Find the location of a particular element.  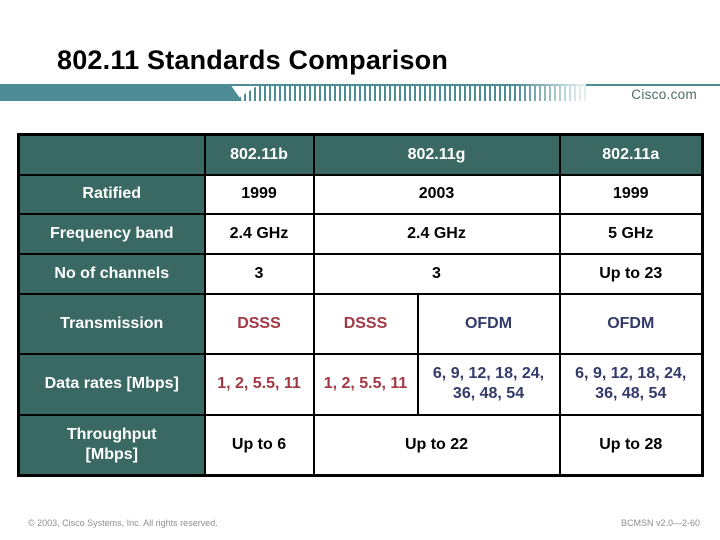

cell-frequency-g: 2.4 GHz is located at coordinates (436, 233).